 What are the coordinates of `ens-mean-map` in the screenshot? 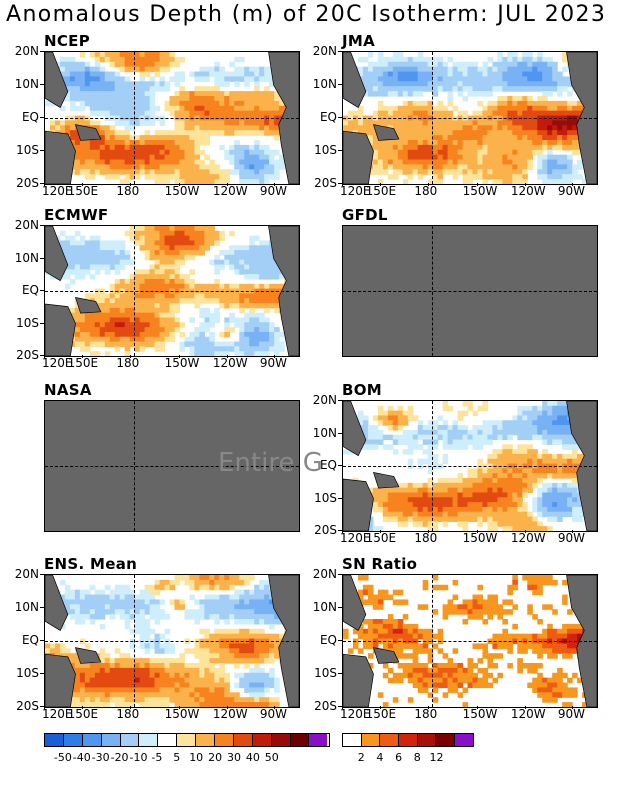 It's located at (172, 641).